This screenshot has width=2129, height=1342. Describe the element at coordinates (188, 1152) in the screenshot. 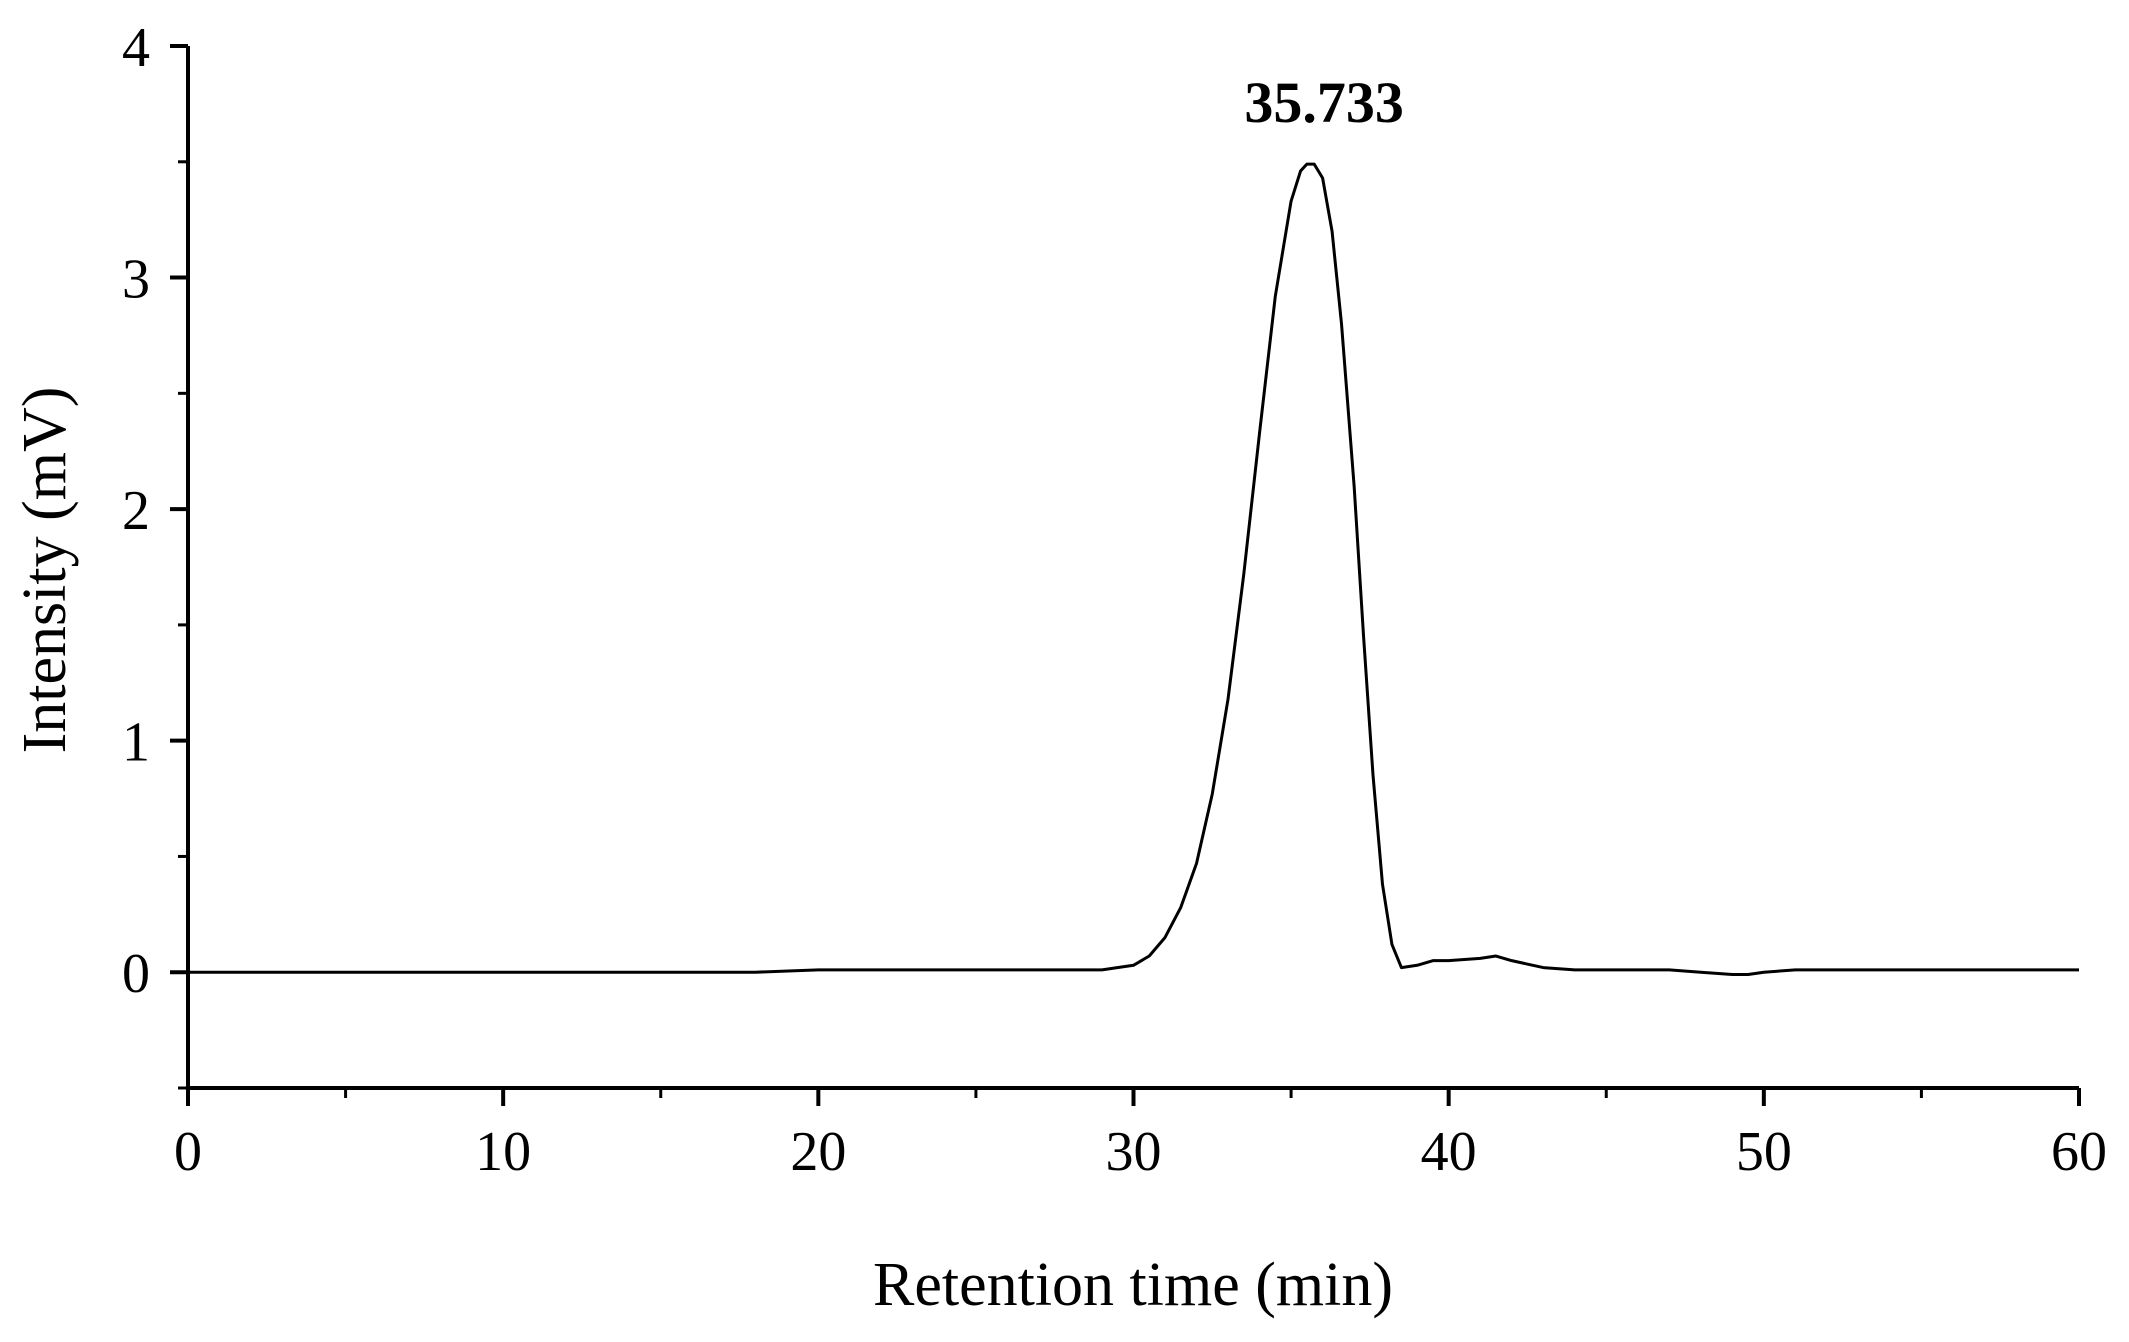

I see `x-tick-label: 0` at that location.